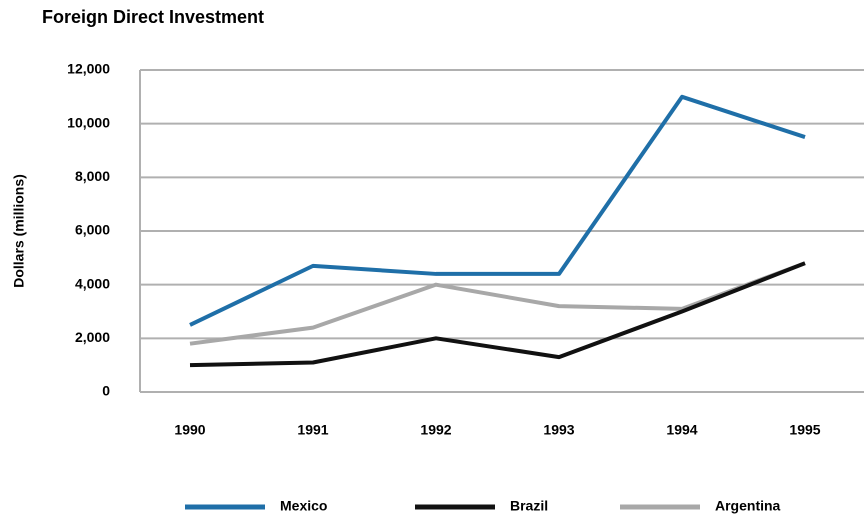 The width and height of the screenshot is (864, 522). I want to click on y-tick-label: 12,000, so click(88, 69).